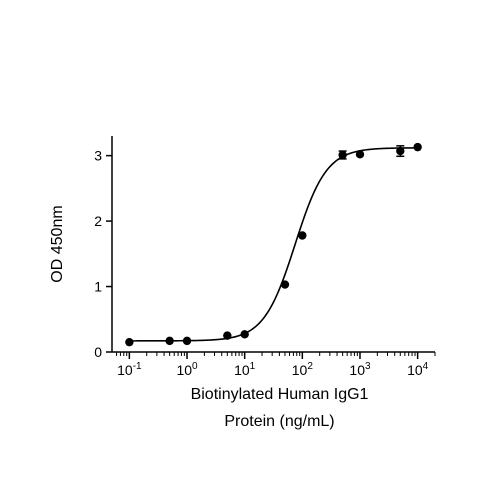 This screenshot has width=500, height=500. I want to click on x-tick-label: 10⁰, so click(187, 369).